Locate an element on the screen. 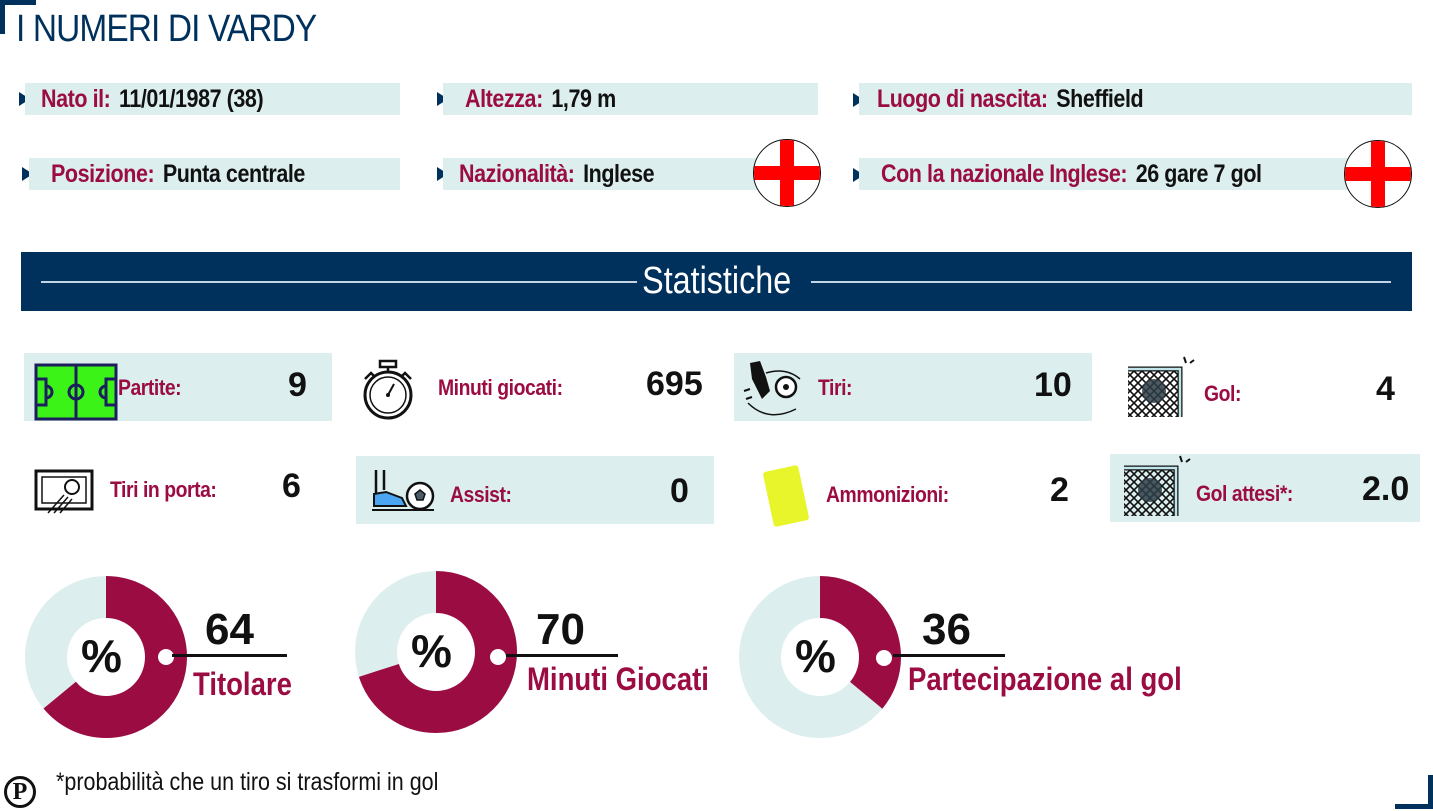 This screenshot has width=1433, height=811. stat-label: Ammonizioni: is located at coordinates (887, 494).